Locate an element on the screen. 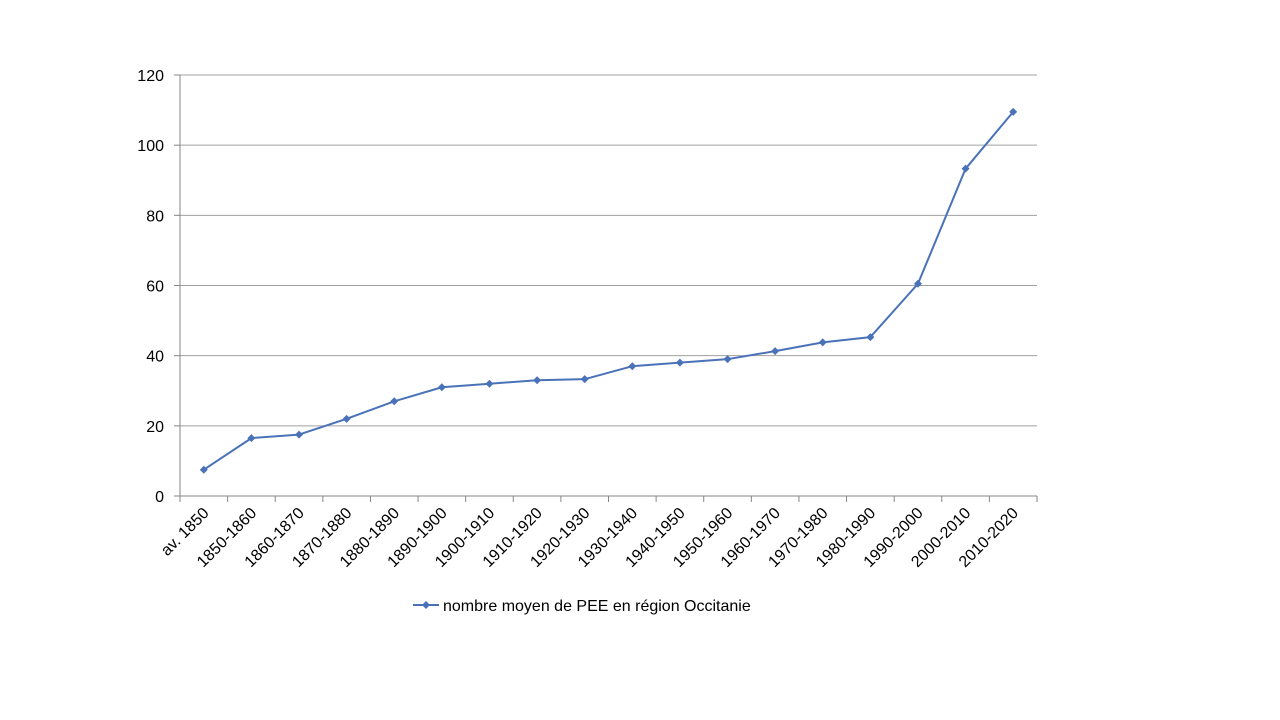 This screenshot has height=720, width=1280. y-tick-label: 100 is located at coordinates (150, 146).